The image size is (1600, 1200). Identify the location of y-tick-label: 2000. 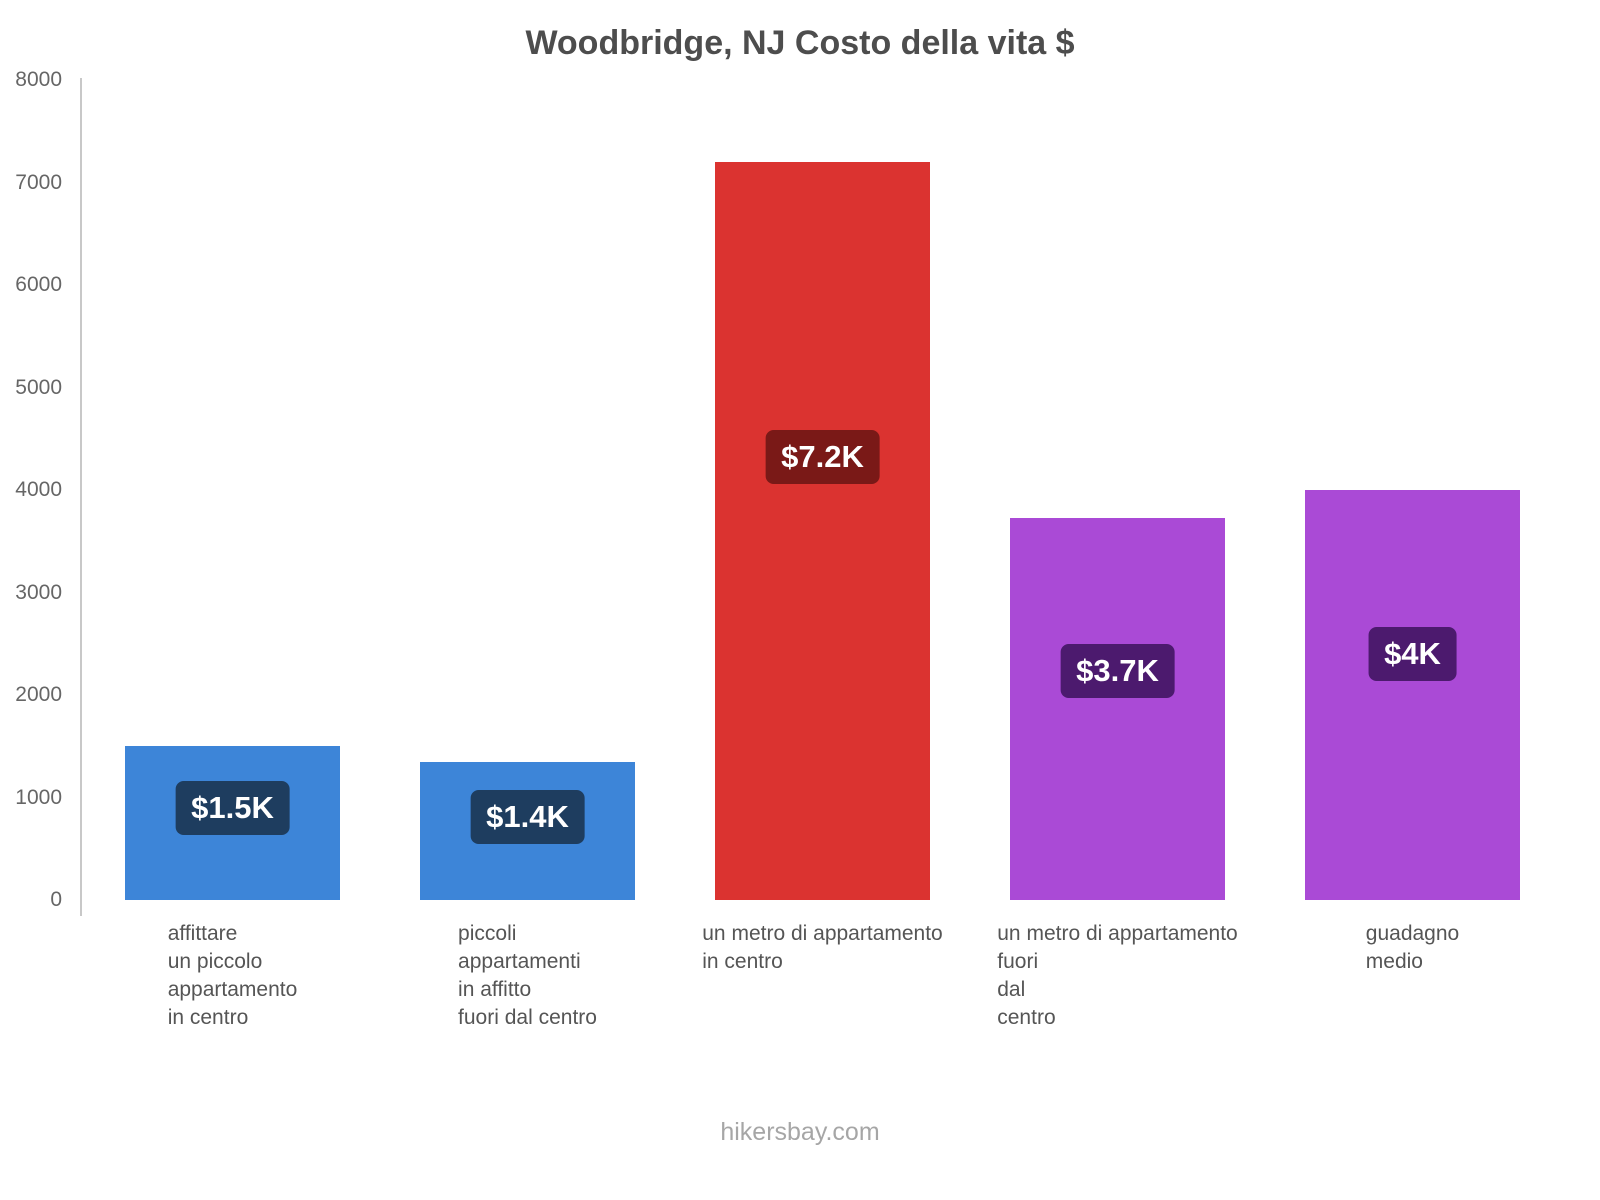
(38, 694).